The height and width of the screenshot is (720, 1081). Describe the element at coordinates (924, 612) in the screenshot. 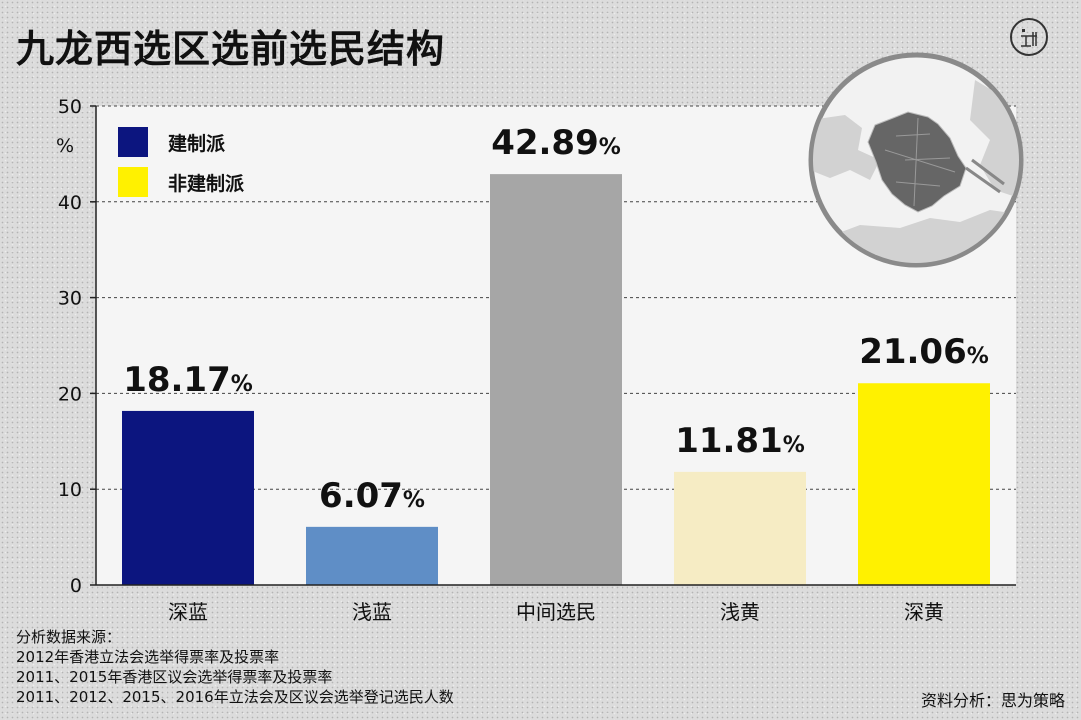

I see `x-tick-label: 深黄` at that location.